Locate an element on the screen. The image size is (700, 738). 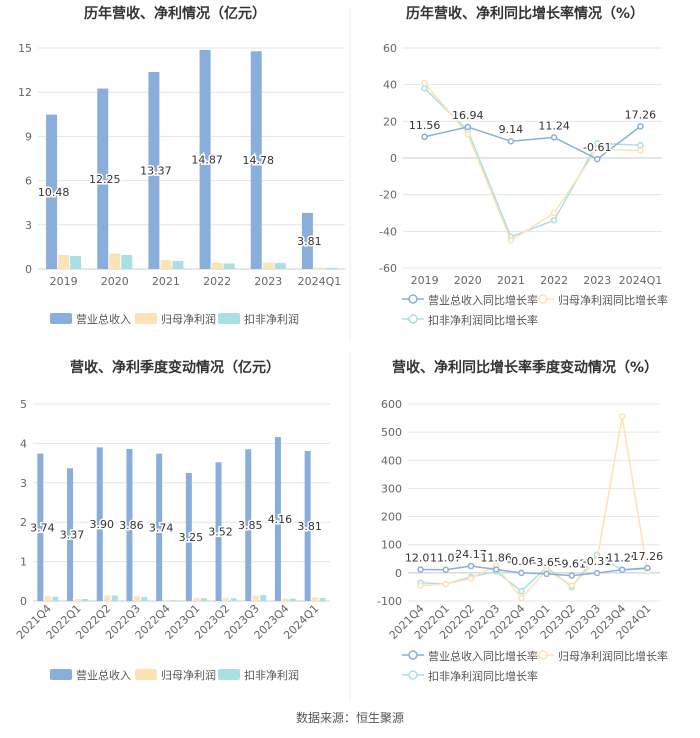
source-note: 数据来源：恒生聚源 is located at coordinates (350, 717).